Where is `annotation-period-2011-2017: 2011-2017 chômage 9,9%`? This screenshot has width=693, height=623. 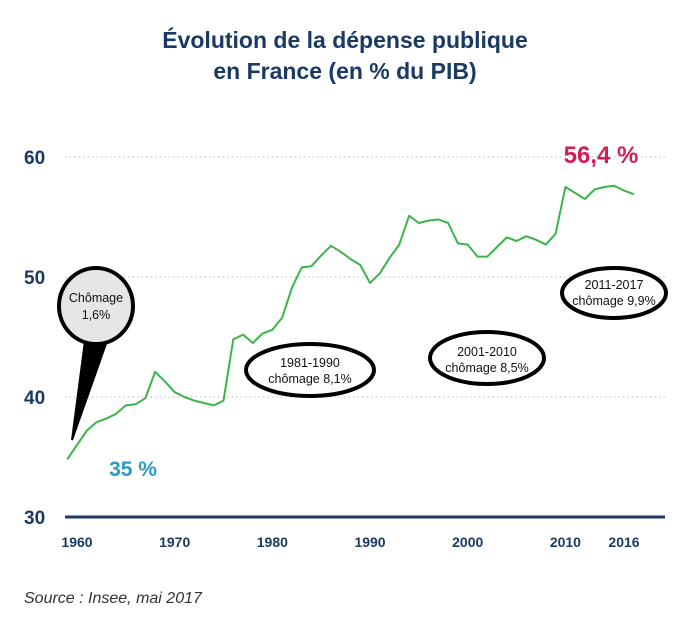
annotation-period-2011-2017: 2011-2017 chômage 9,9% is located at coordinates (614, 293).